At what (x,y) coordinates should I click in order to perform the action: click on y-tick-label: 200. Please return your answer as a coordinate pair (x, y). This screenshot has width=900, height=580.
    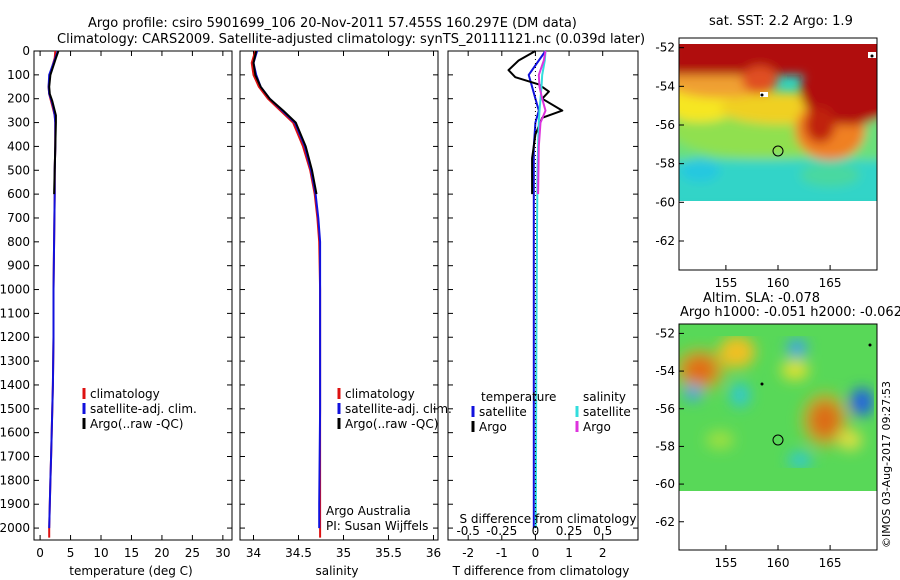
    Looking at the image, I should click on (18, 99).